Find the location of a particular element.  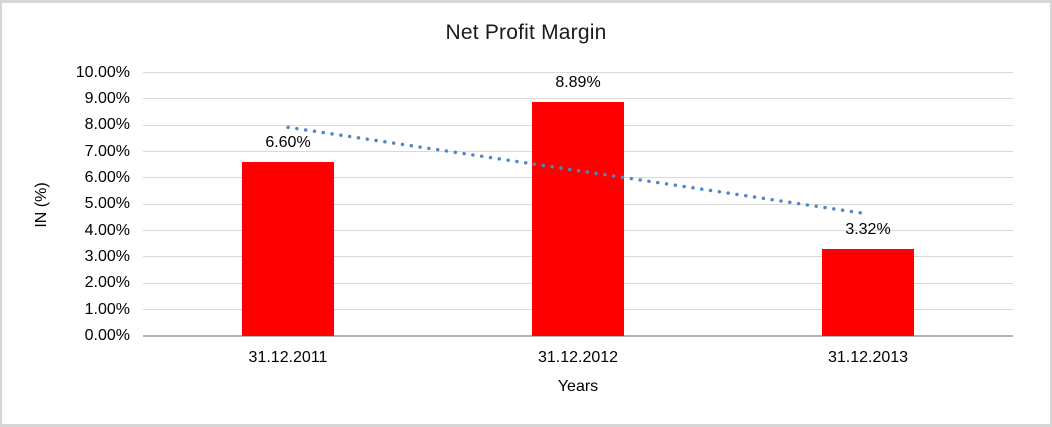

y-tick-label: 4.00% is located at coordinates (107, 230).